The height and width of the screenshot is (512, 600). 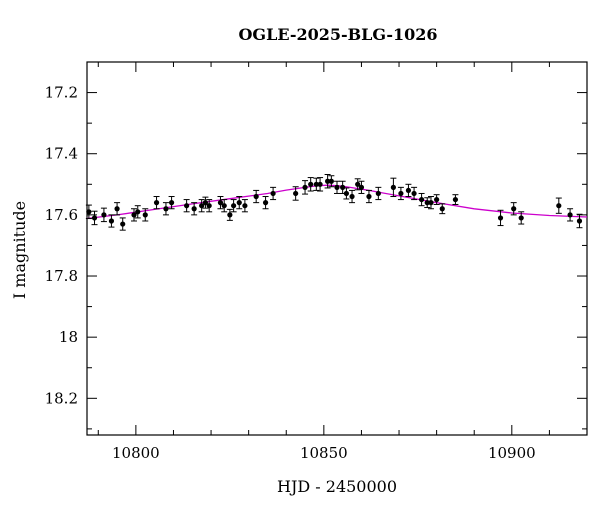 What do you see at coordinates (136, 453) in the screenshot?
I see `x-tick-label: 10800` at bounding box center [136, 453].